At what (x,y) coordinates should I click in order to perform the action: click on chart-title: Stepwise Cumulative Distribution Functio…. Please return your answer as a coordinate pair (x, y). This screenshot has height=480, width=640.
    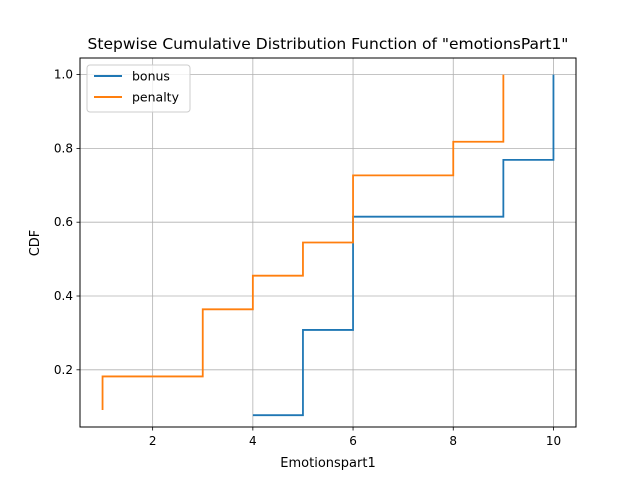
    Looking at the image, I should click on (328, 44).